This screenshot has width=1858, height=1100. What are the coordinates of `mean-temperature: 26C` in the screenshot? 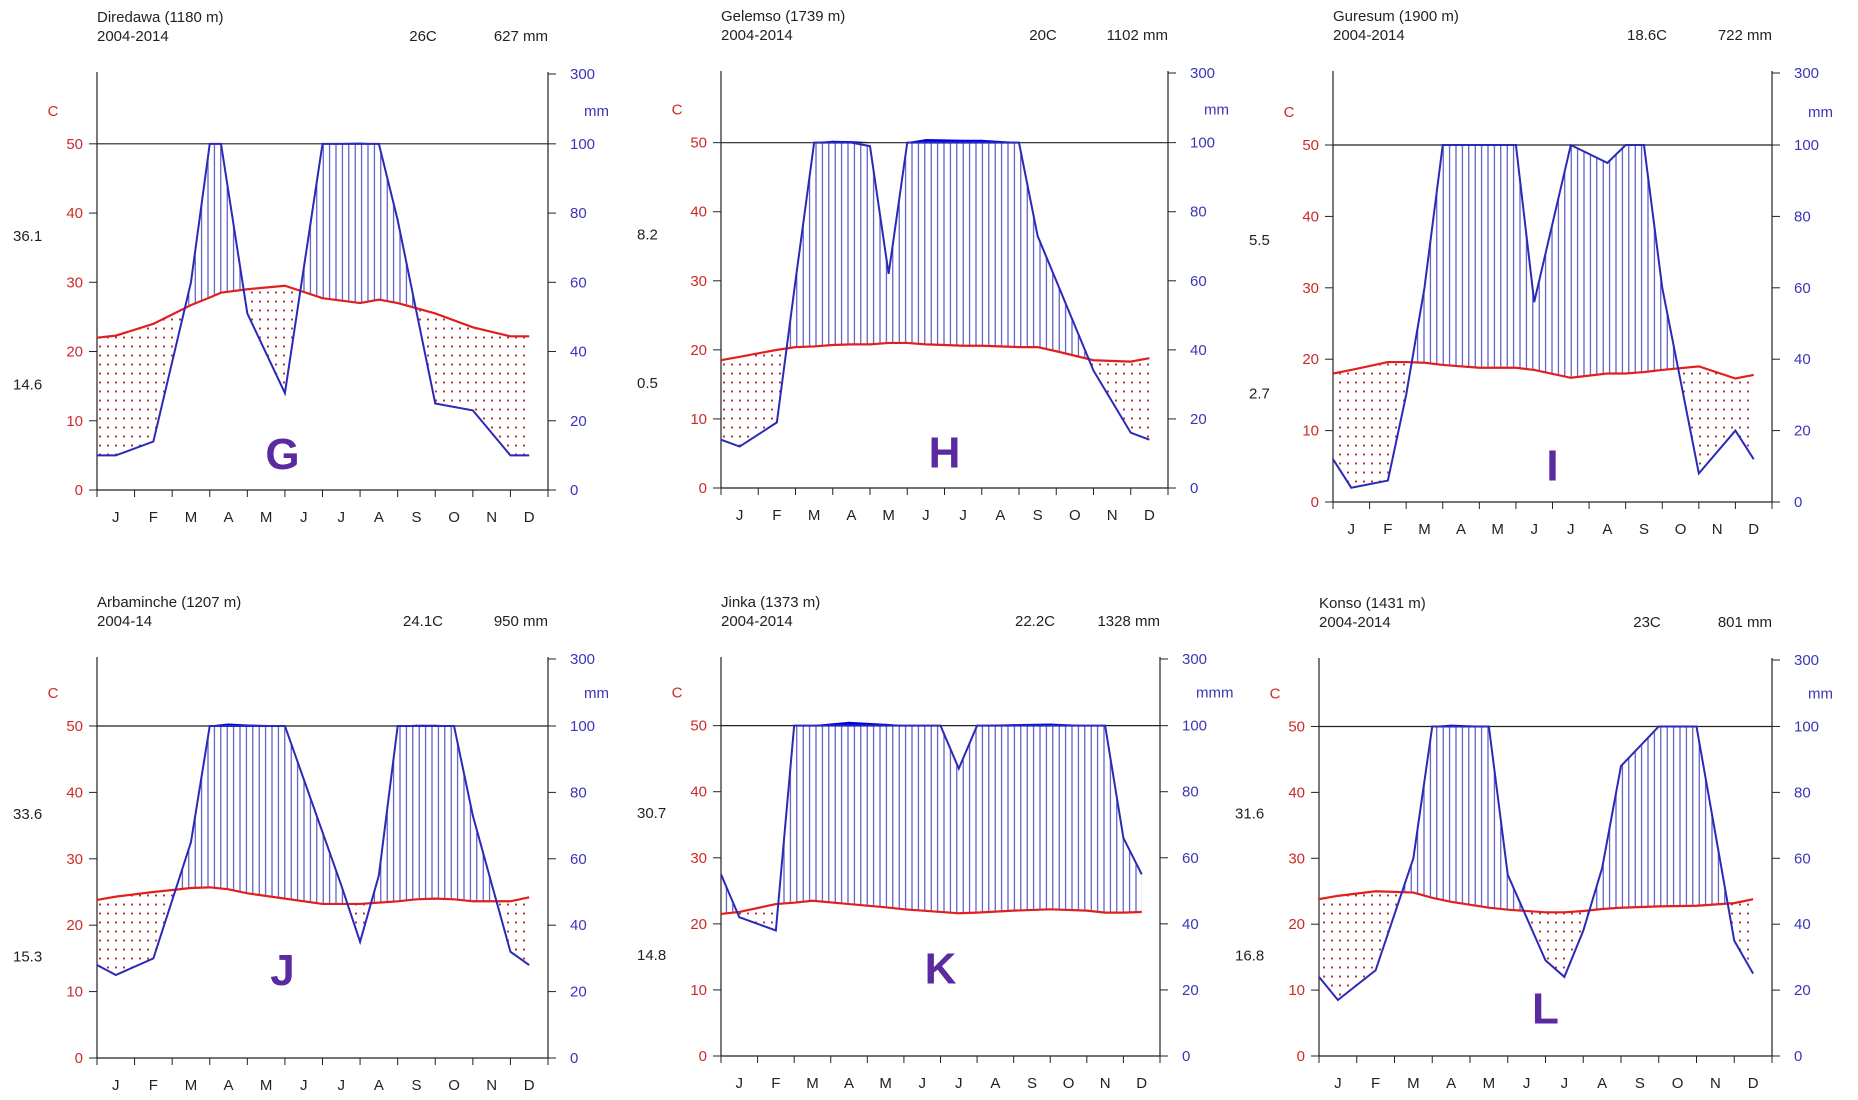 It's located at (423, 36).